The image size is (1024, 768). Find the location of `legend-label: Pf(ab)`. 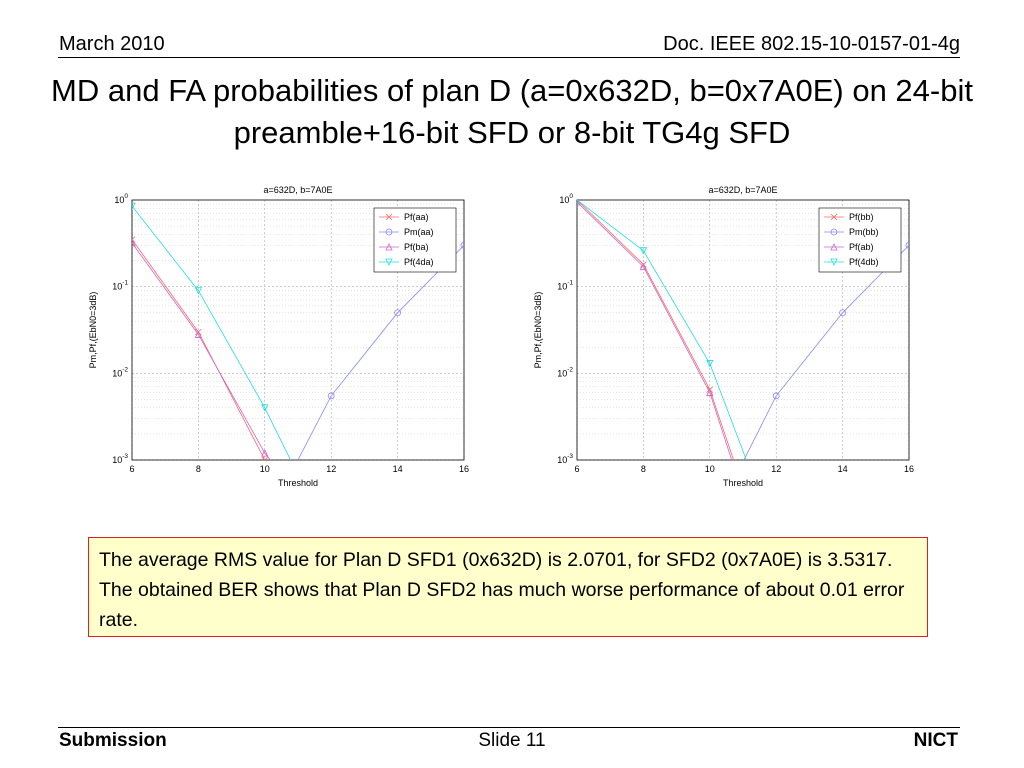

legend-label: Pf(ab) is located at coordinates (861, 247).